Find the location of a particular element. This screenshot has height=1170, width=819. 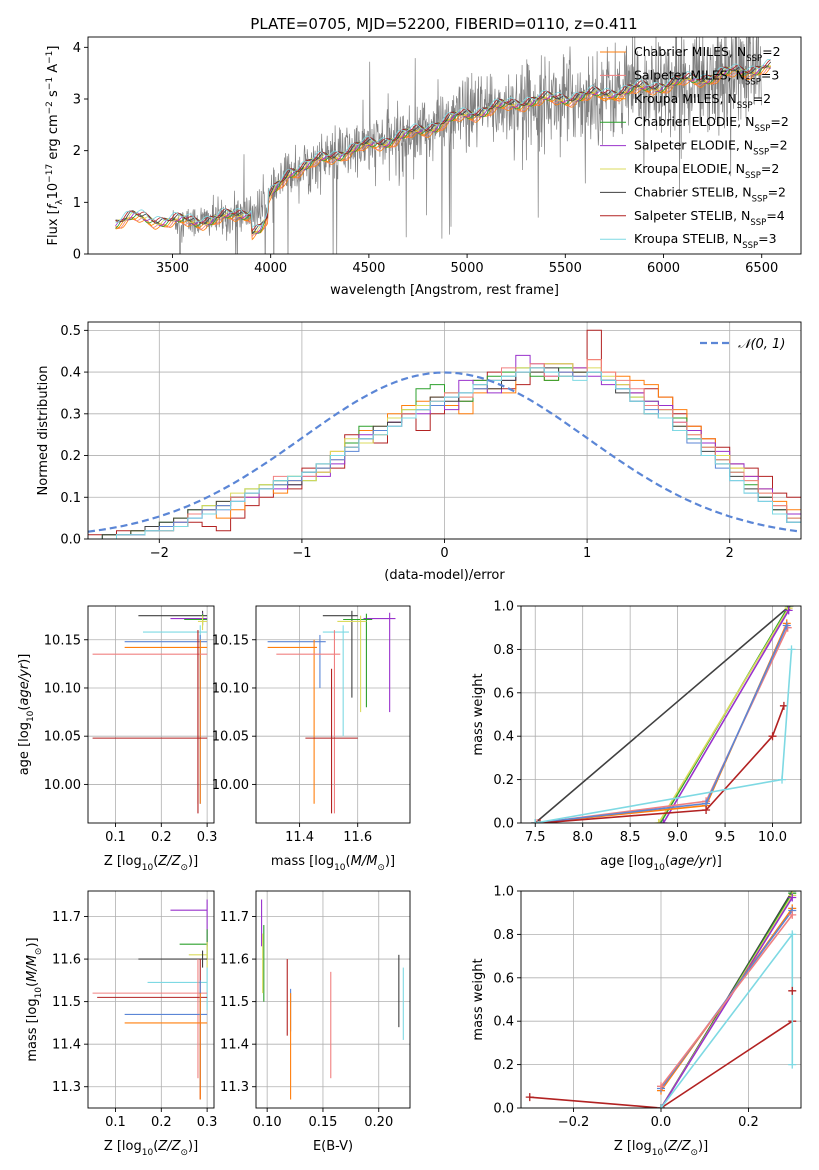

x-tick-label: −0.2 is located at coordinates (574, 1122).